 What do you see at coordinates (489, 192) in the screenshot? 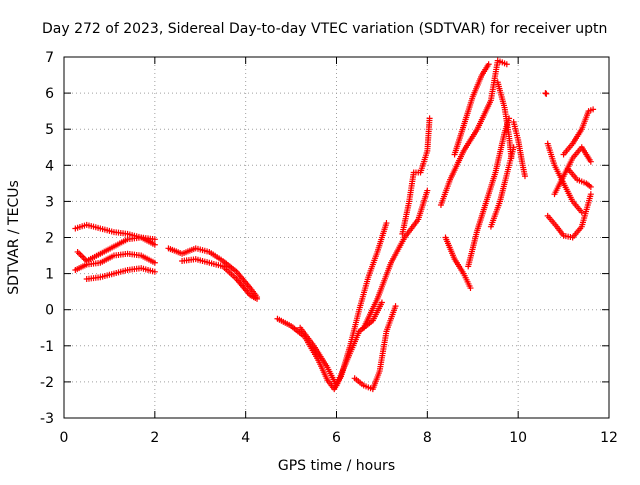
I see `series-track-o` at bounding box center [489, 192].